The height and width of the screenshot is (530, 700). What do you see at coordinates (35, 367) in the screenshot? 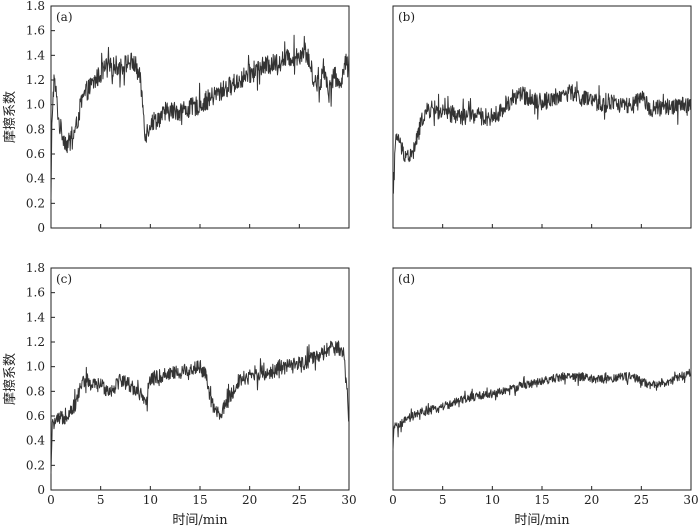
I see `y-tick-label-c-5: 1.0` at bounding box center [35, 367].